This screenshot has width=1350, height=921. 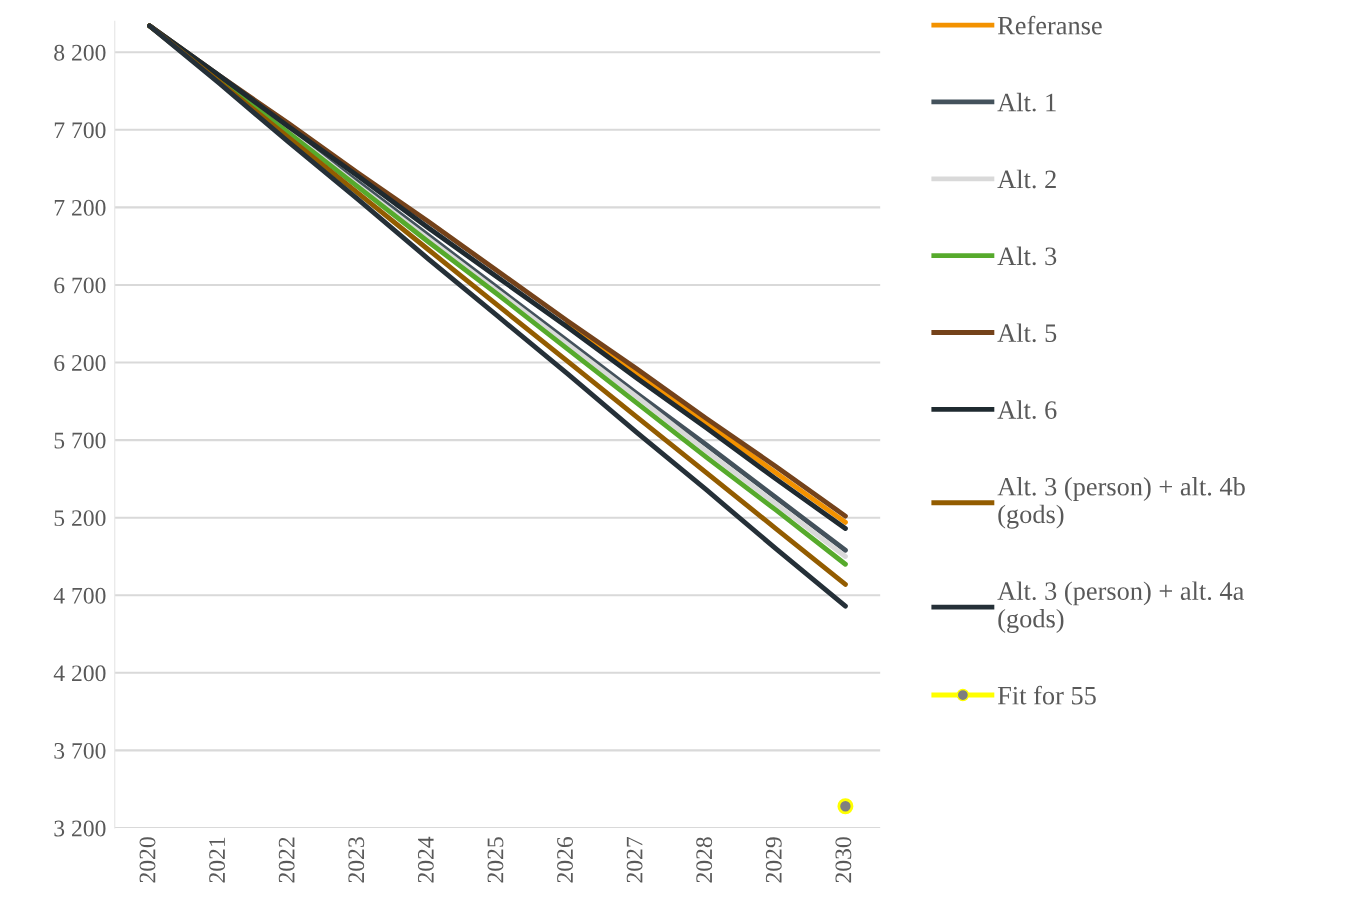 I want to click on y-tick-label: 4 700, so click(x=79, y=595).